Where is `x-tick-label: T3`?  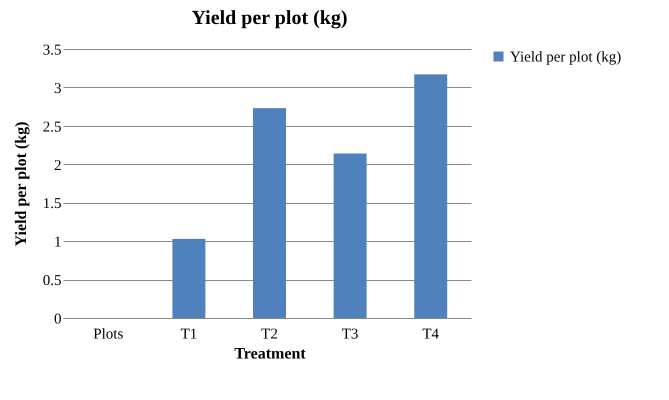 x-tick-label: T3 is located at coordinates (350, 334).